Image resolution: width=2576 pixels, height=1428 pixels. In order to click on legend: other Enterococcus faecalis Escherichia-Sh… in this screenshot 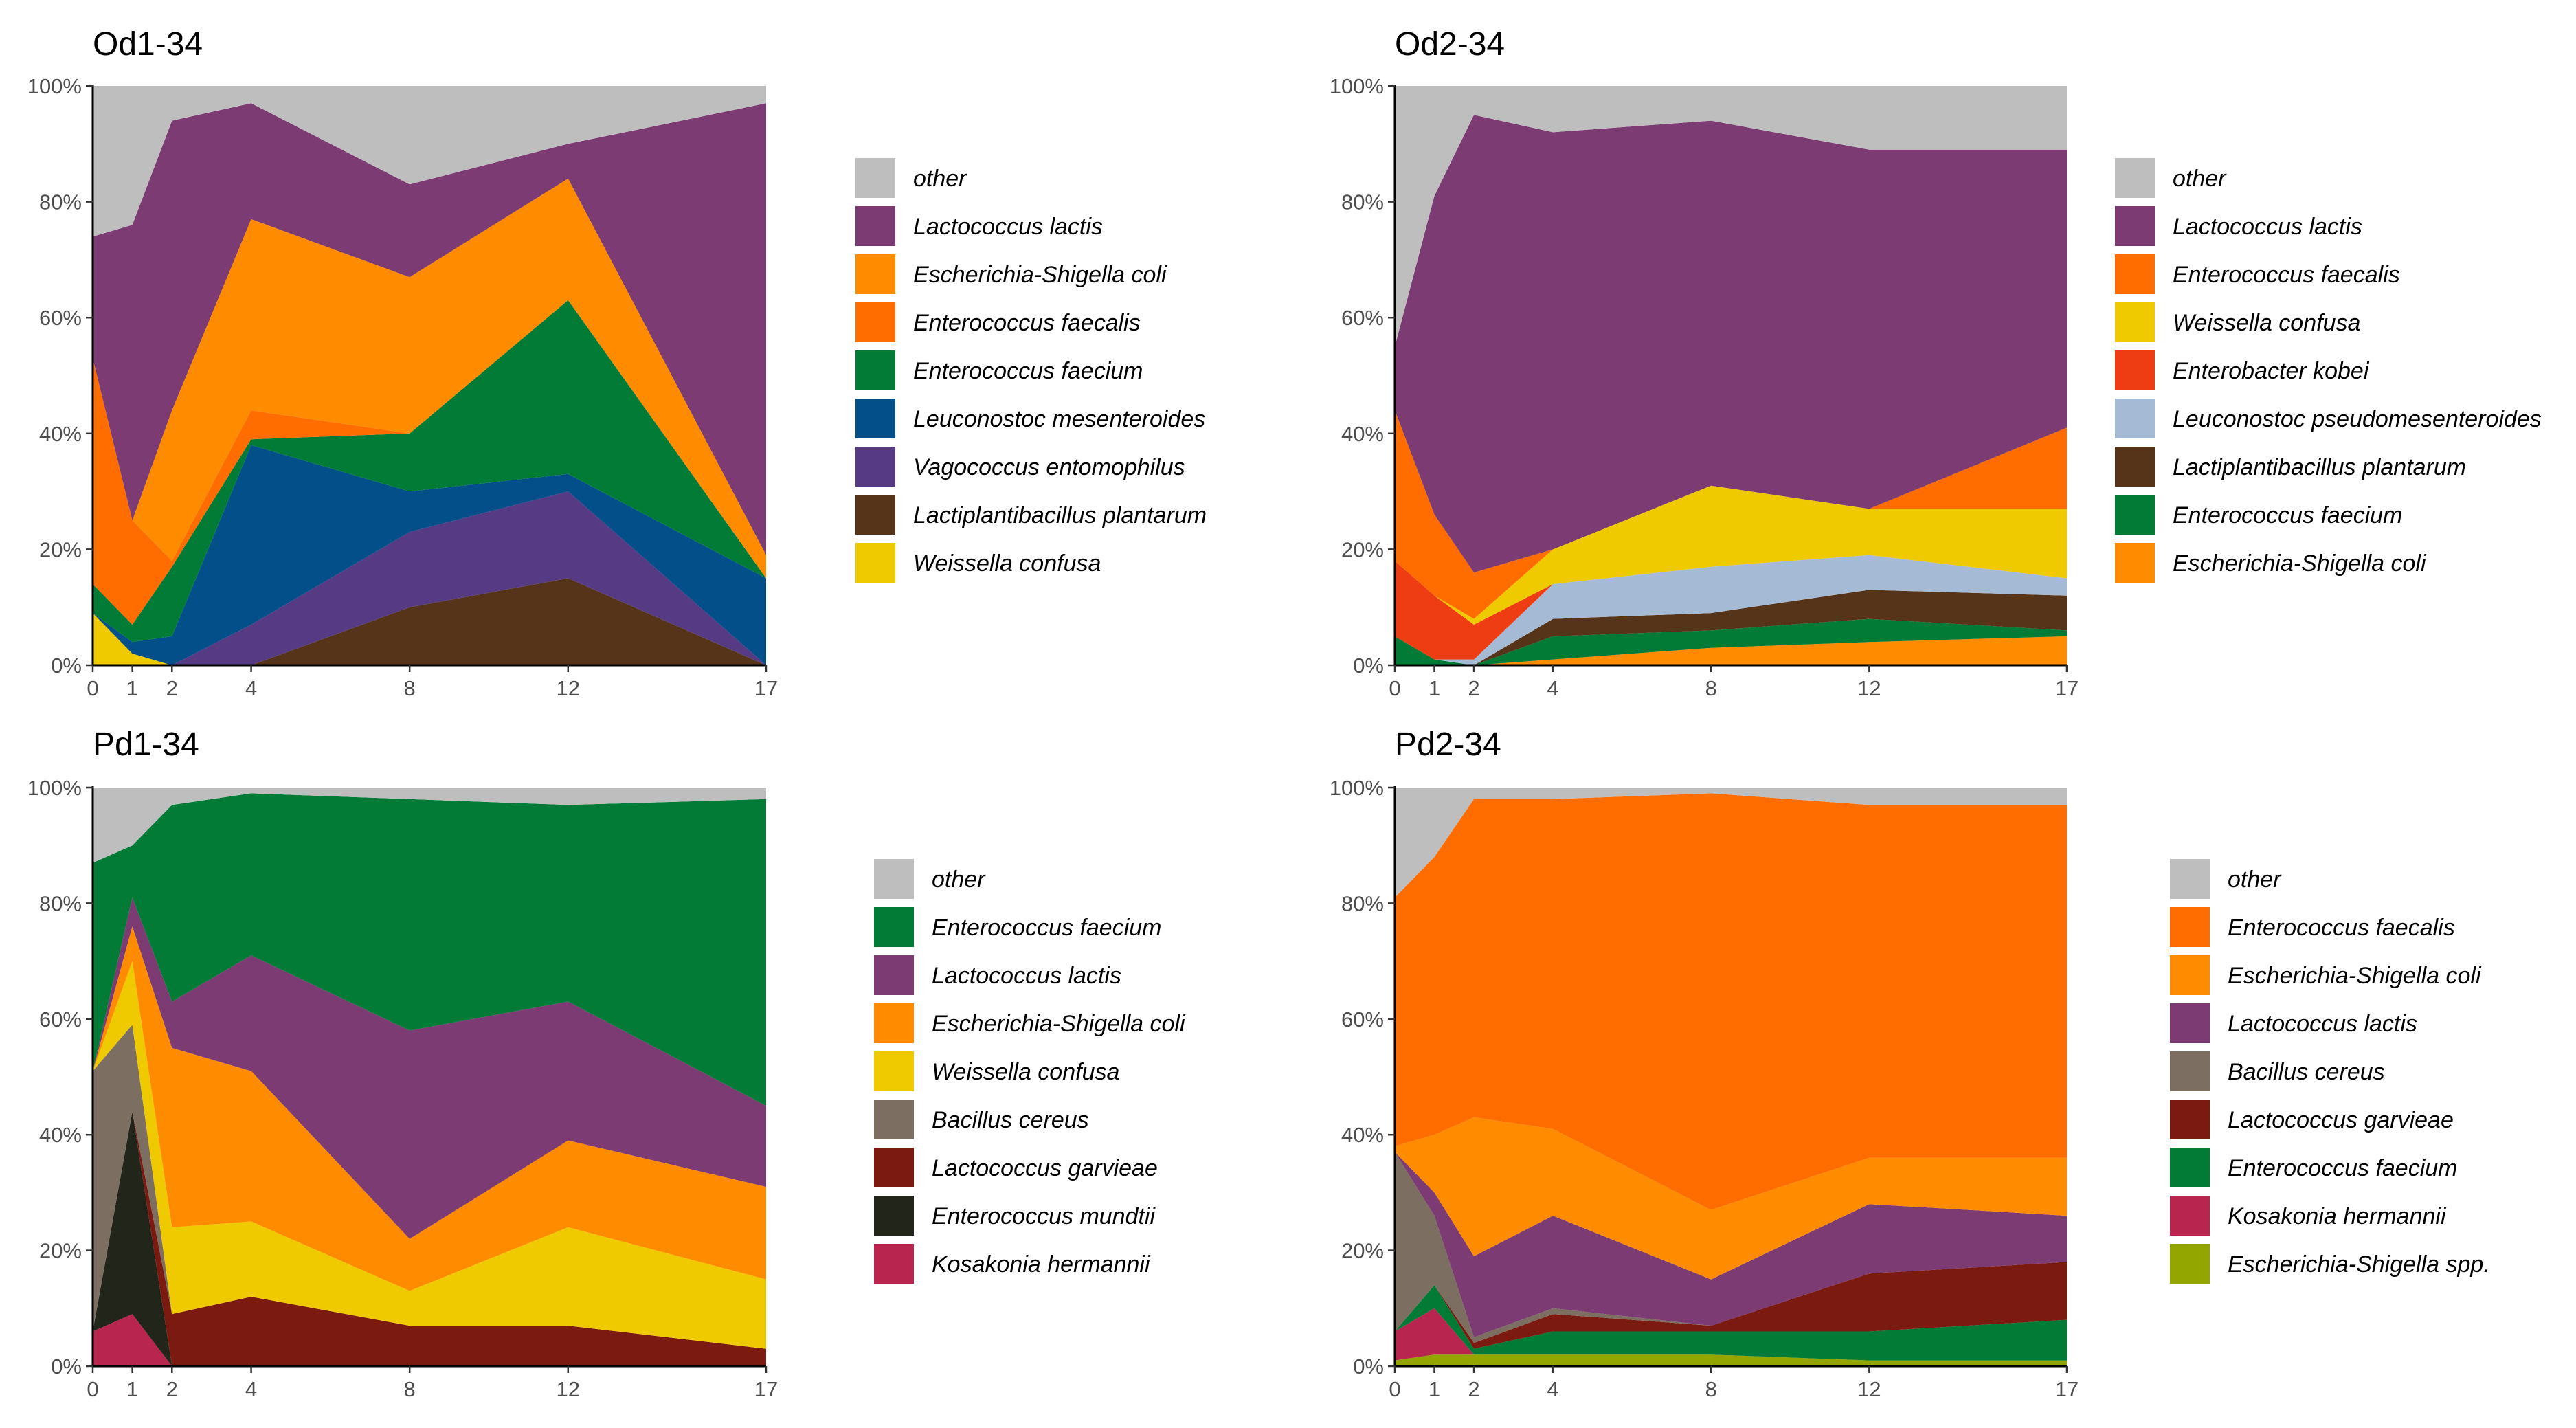, I will do `click(2330, 1071)`.